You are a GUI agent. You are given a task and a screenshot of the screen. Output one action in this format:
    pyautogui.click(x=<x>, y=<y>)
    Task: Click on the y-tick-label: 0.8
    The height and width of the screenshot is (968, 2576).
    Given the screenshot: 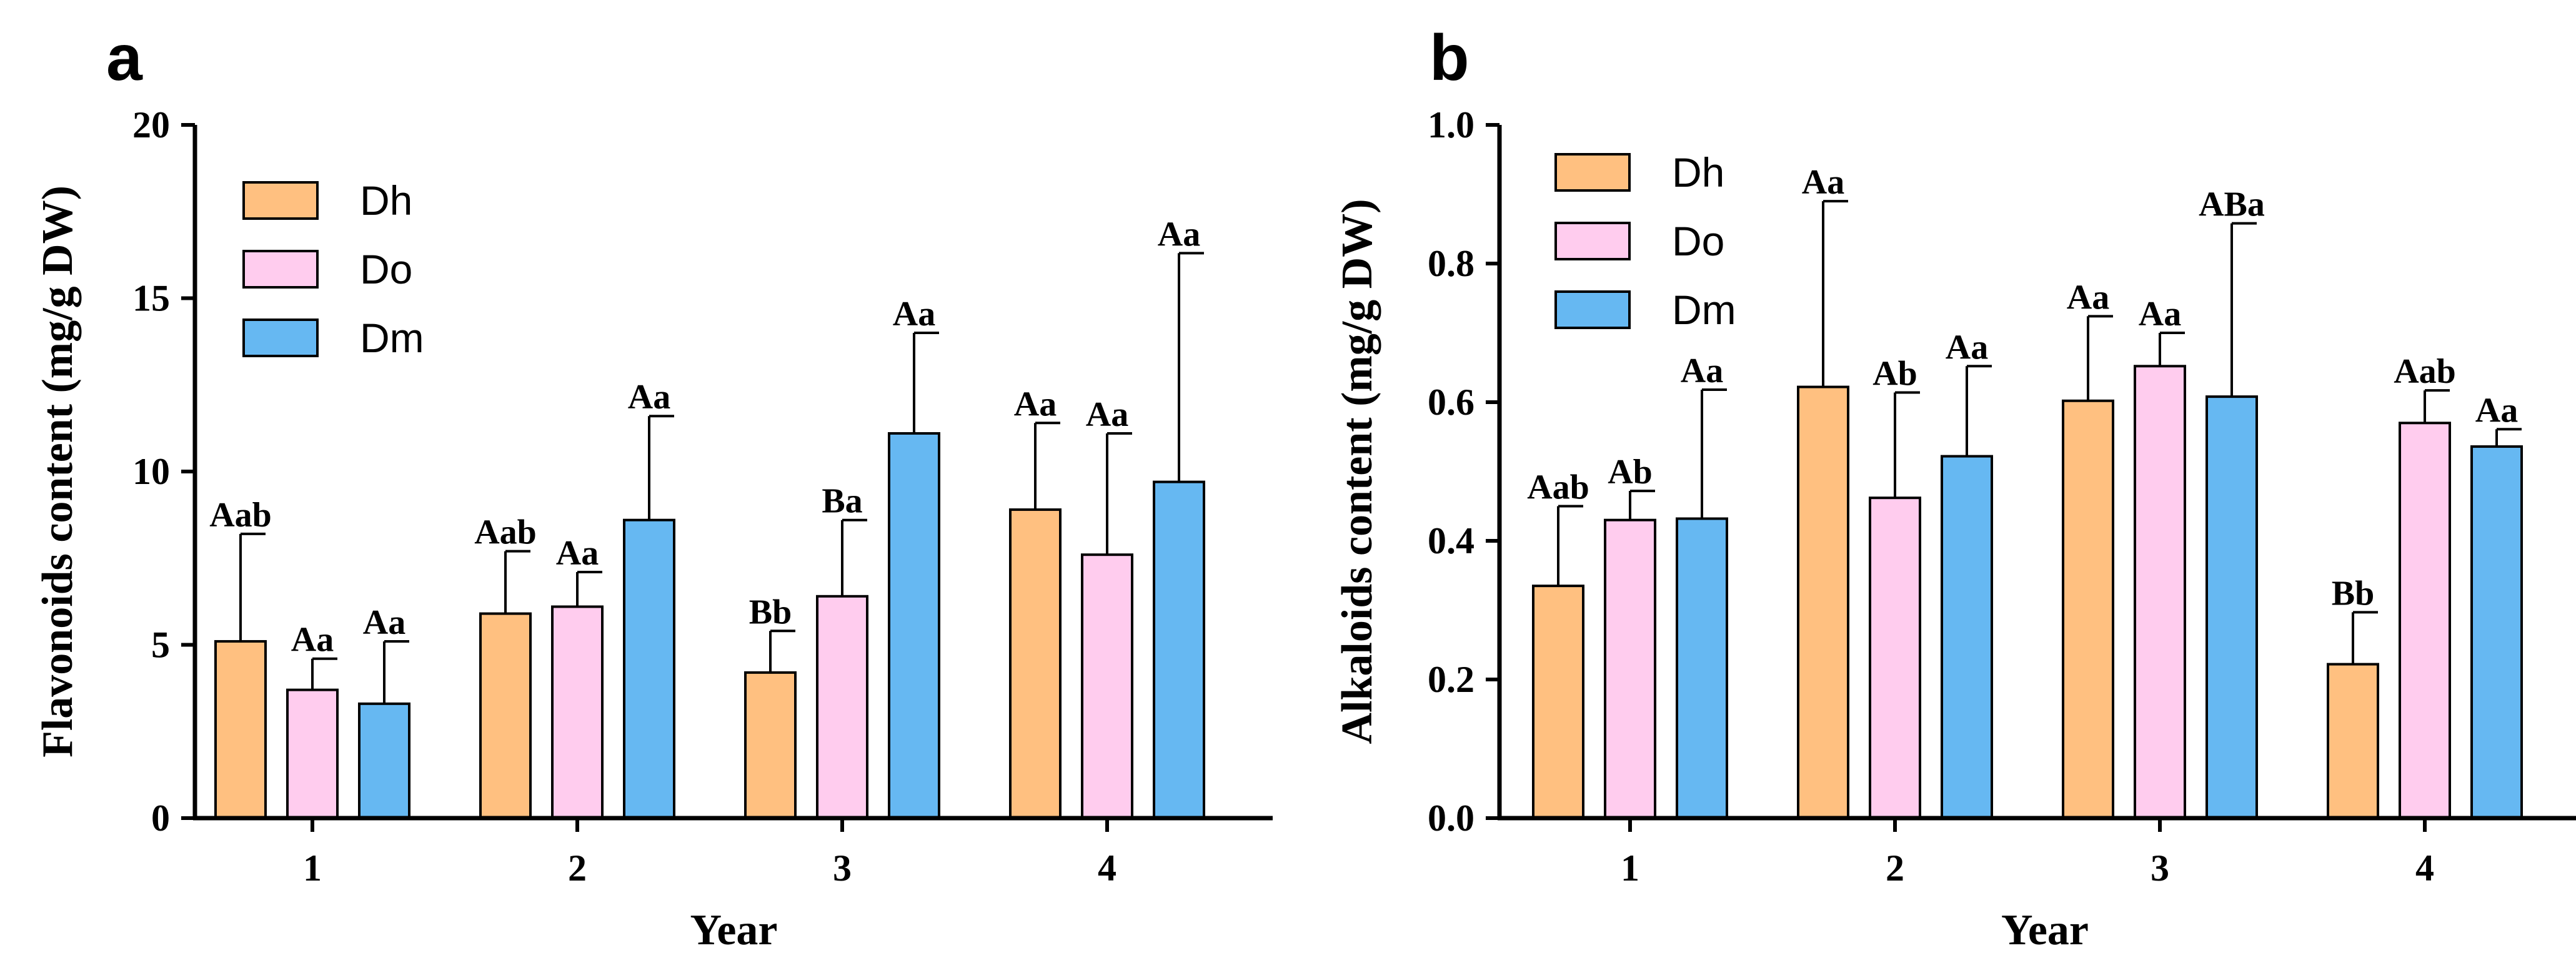 What is the action you would take?
    pyautogui.click(x=1451, y=263)
    